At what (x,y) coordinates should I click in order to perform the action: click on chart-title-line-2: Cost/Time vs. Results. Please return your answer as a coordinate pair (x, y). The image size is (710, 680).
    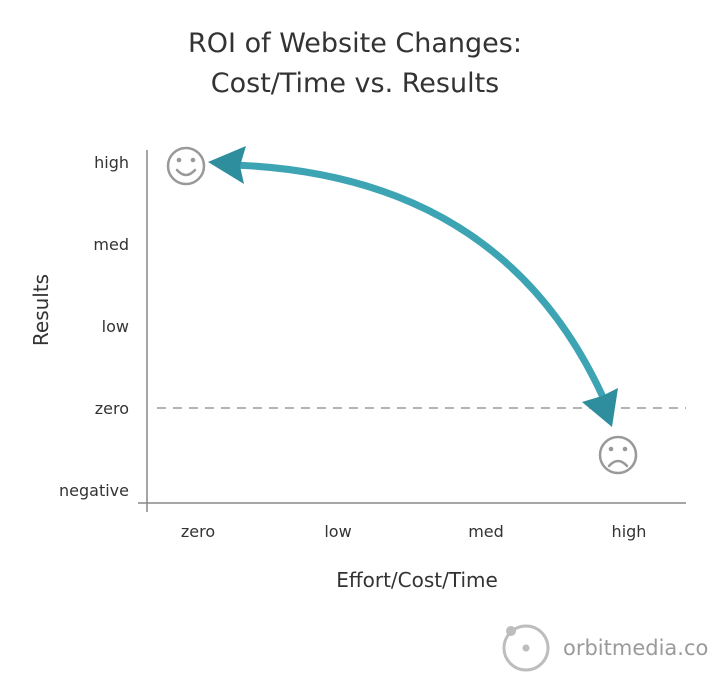
    Looking at the image, I should click on (355, 83).